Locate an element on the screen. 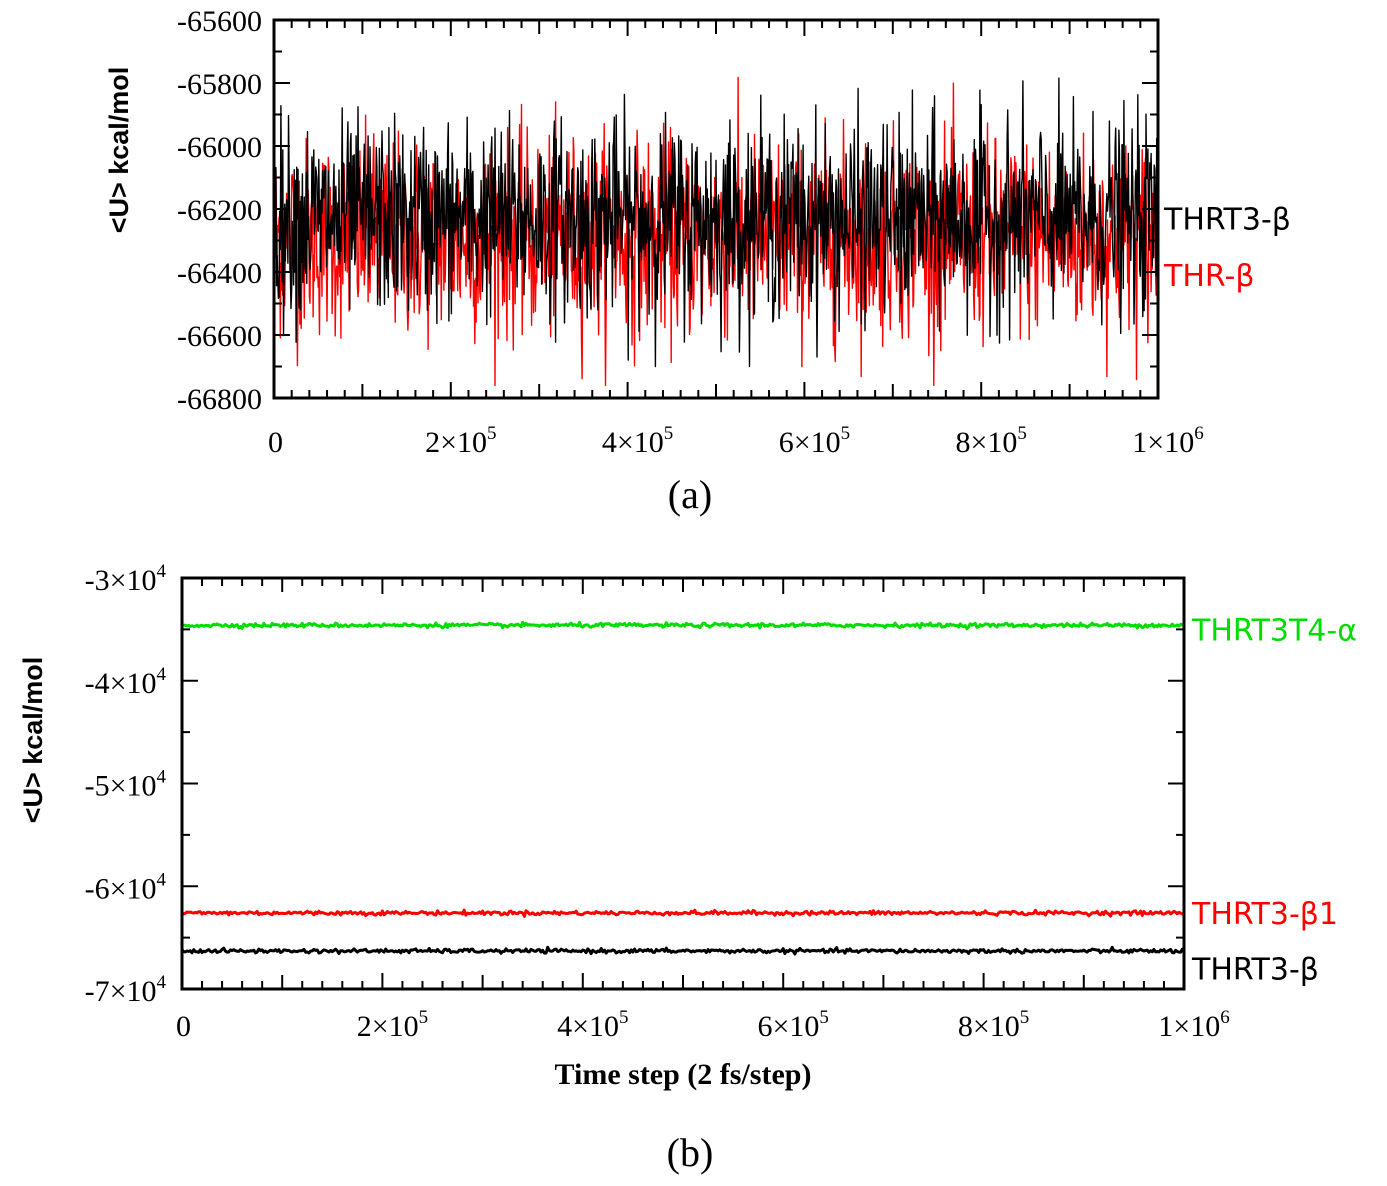 Image resolution: width=1387 pixels, height=1186 pixels. panel-a-x-tick-label-exponent: 6 is located at coordinates (1199, 433).